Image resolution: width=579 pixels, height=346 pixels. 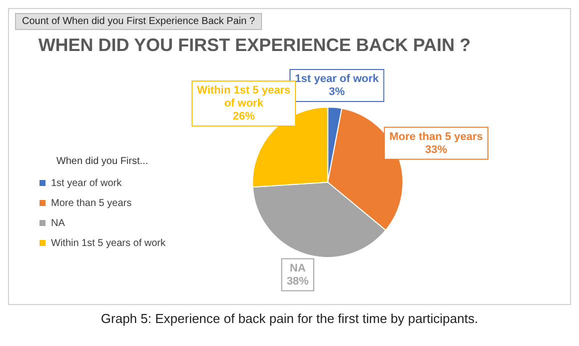 What do you see at coordinates (290, 318) in the screenshot?
I see `caption: Graph 5: Experience of back pain for the first time by participants.` at bounding box center [290, 318].